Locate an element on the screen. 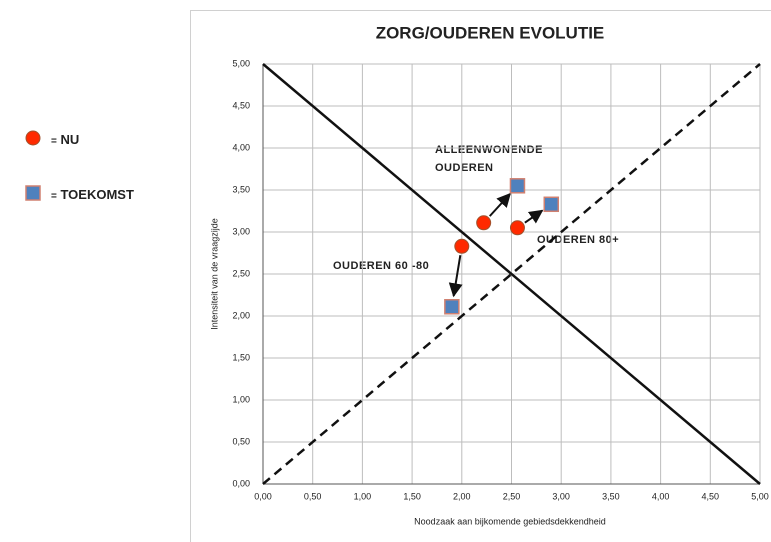  x-tick-label: 3,00 is located at coordinates (561, 496).